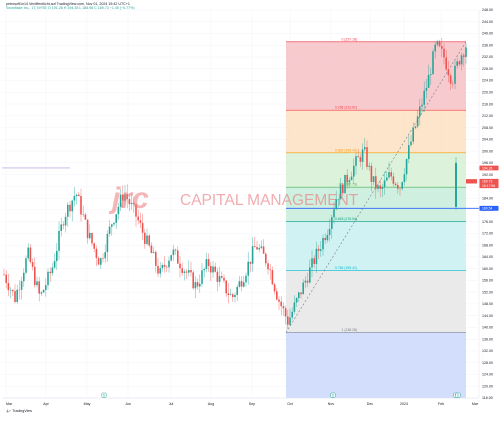 The width and height of the screenshot is (504, 421). I want to click on price-tick-label: 176.00, so click(487, 222).